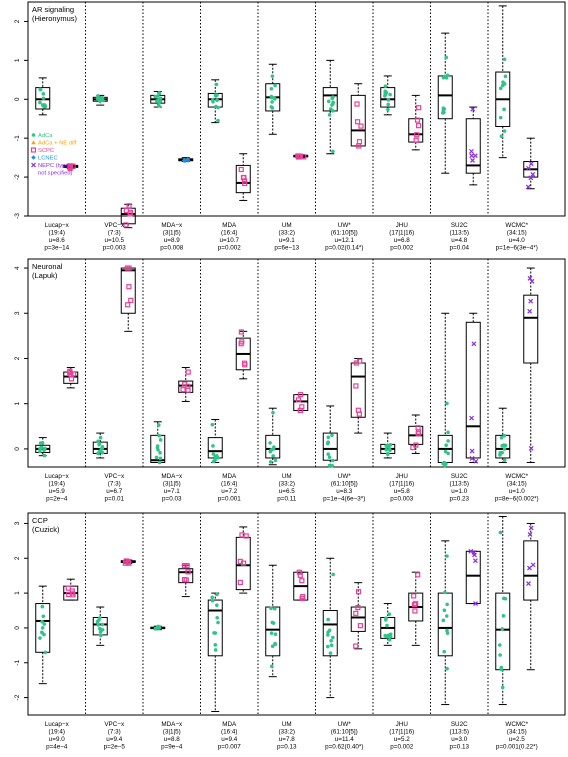 This screenshot has width=568, height=757. I want to click on group-label-line: p=0.001, so click(229, 499).